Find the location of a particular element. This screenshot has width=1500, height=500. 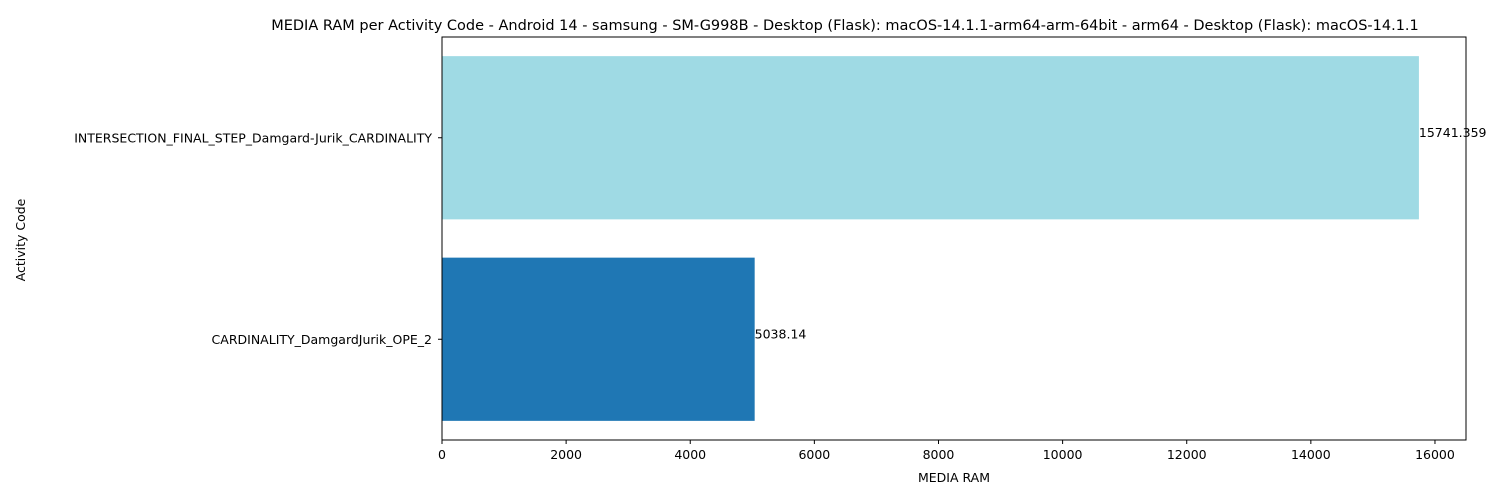

x-tick-label: 14000 is located at coordinates (1311, 454).